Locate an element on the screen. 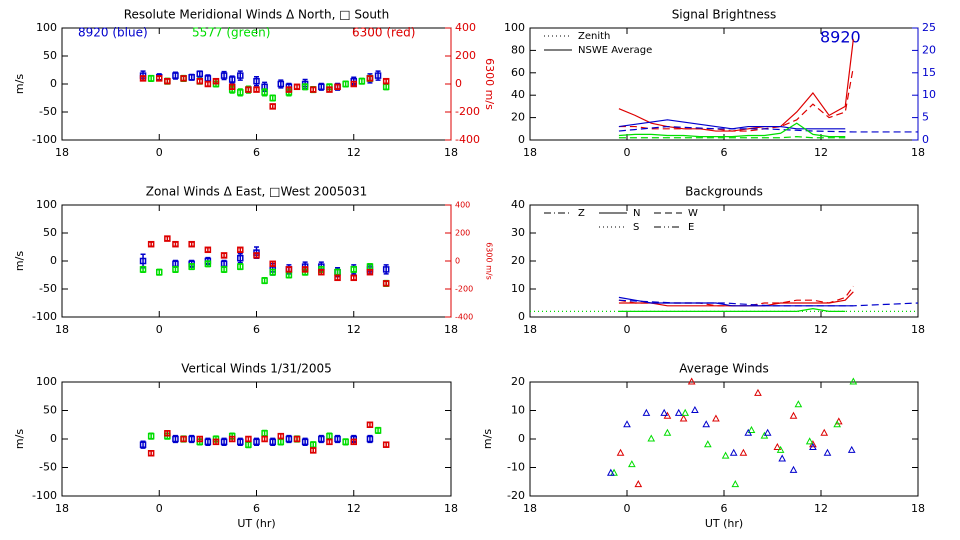 This screenshot has height=540, width=960. y2-tick-label: 25 is located at coordinates (929, 27).